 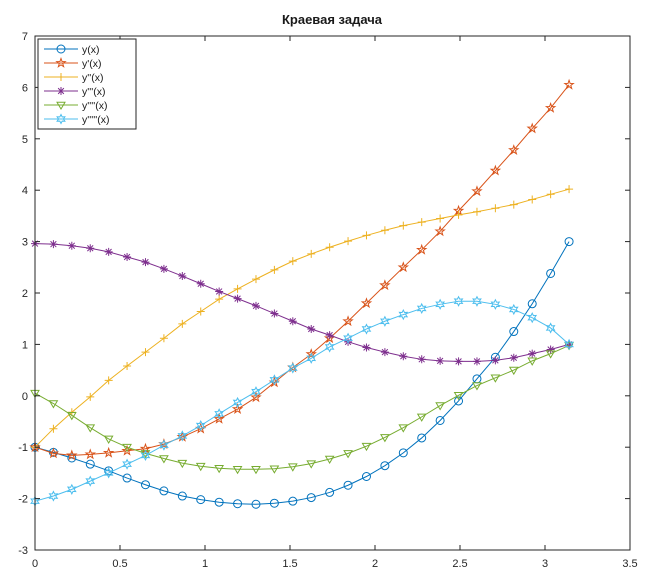 What do you see at coordinates (92, 64) in the screenshot?
I see `legend-label: y'(x)` at bounding box center [92, 64].